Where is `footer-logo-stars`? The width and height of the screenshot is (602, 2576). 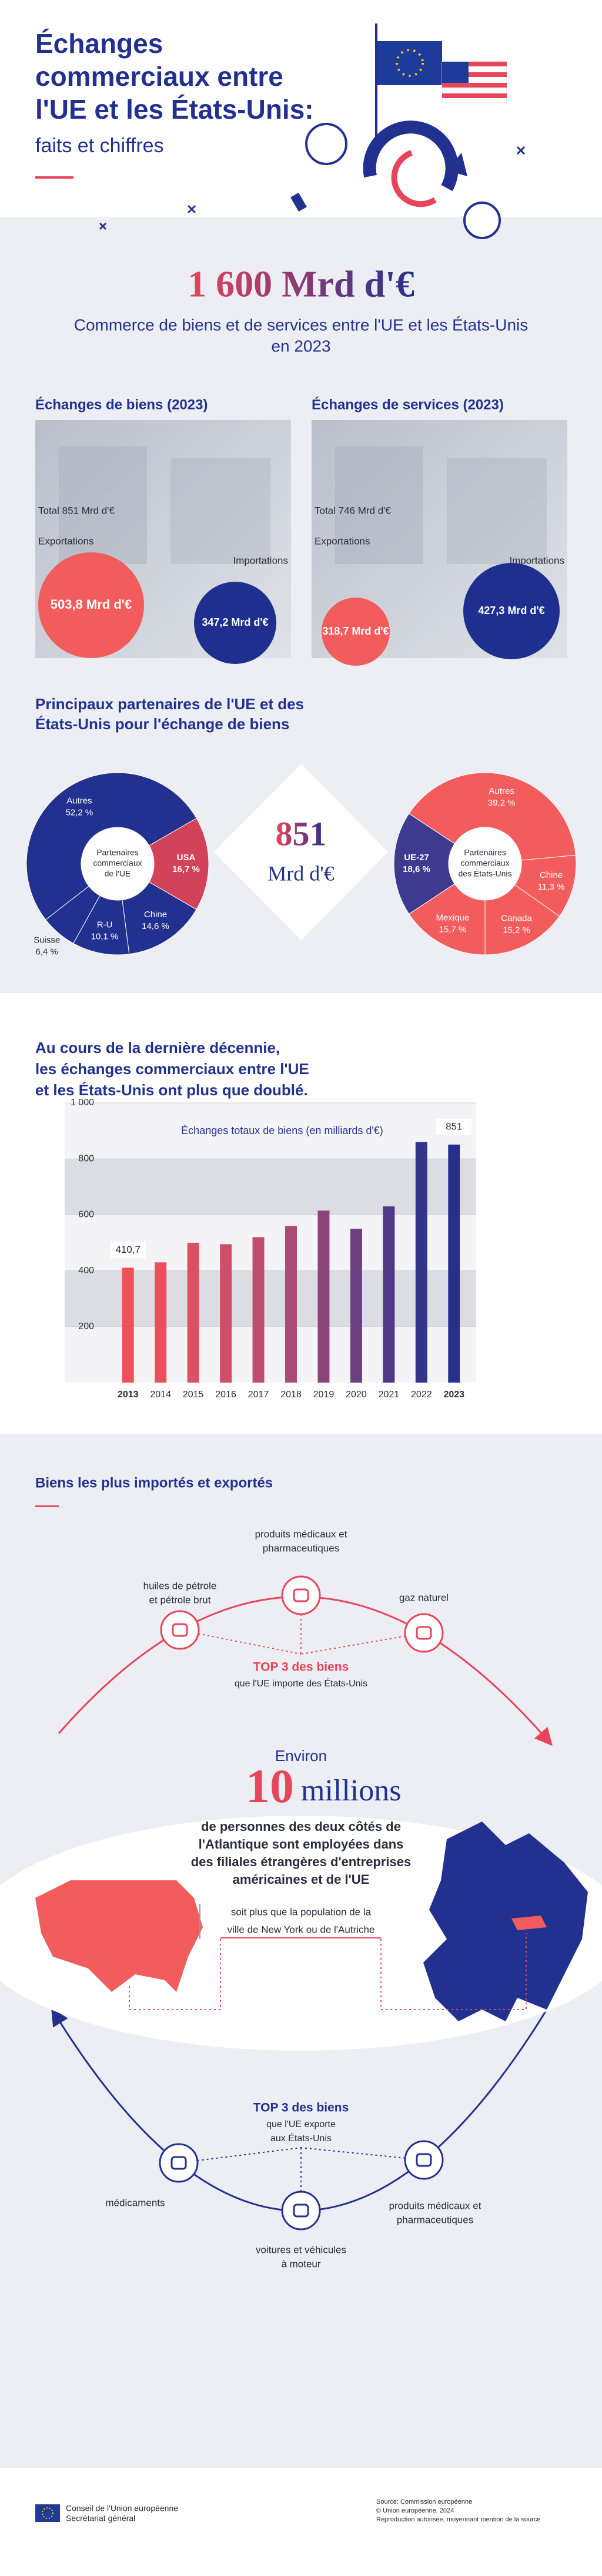 footer-logo-stars is located at coordinates (47, 2513).